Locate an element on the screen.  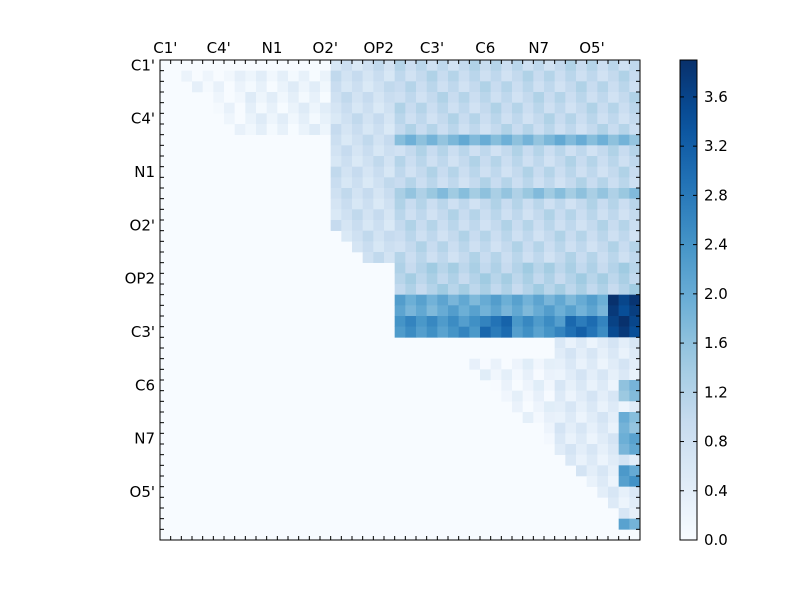
col-tick-label: C1' is located at coordinates (165, 48).